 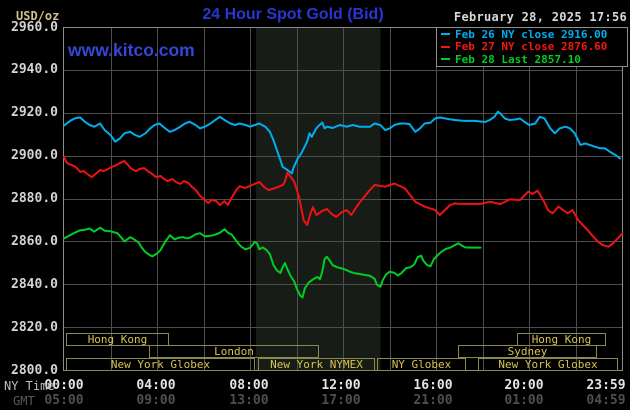 I want to click on x-tick-label-ny: 04:00, so click(x=156, y=385).